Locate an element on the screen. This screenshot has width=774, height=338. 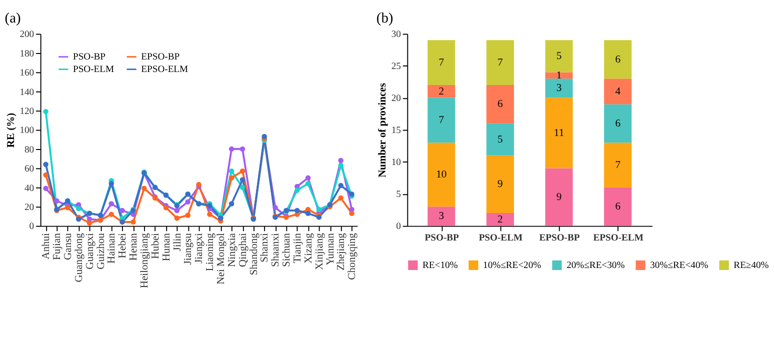
y-tick-label: 25 is located at coordinates (396, 66).